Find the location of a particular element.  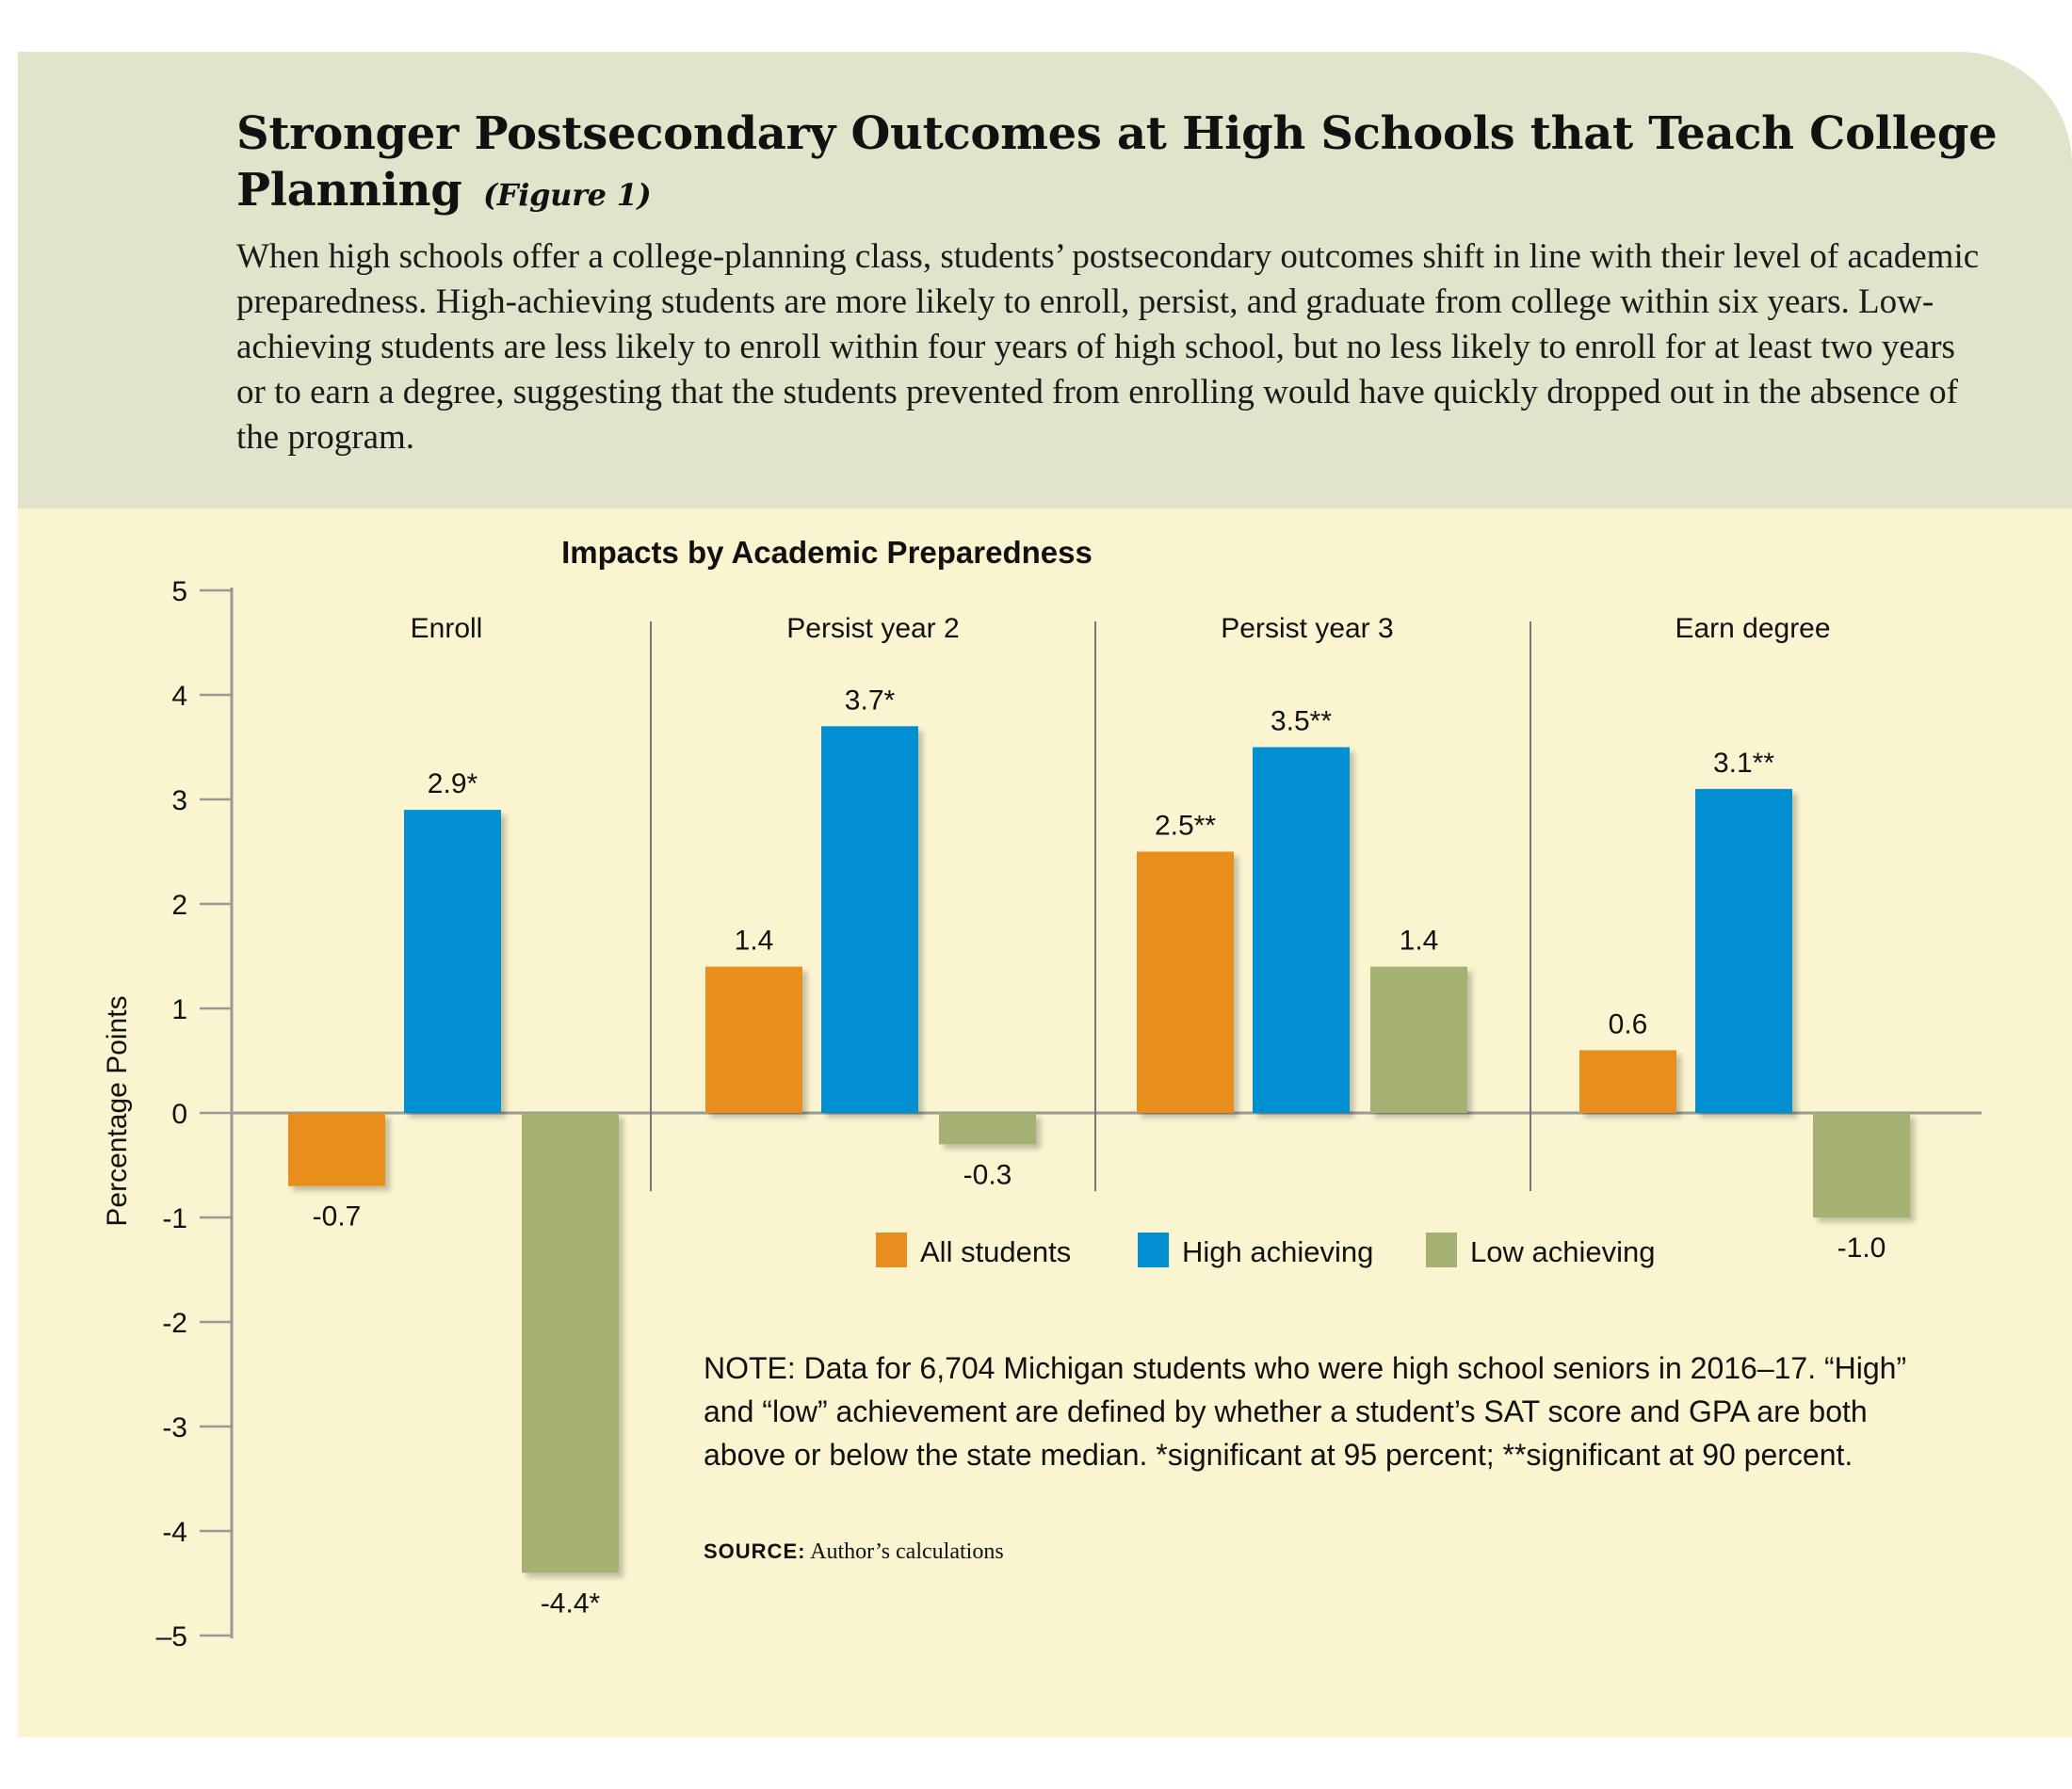

category-label: Earn degree is located at coordinates (1753, 628).